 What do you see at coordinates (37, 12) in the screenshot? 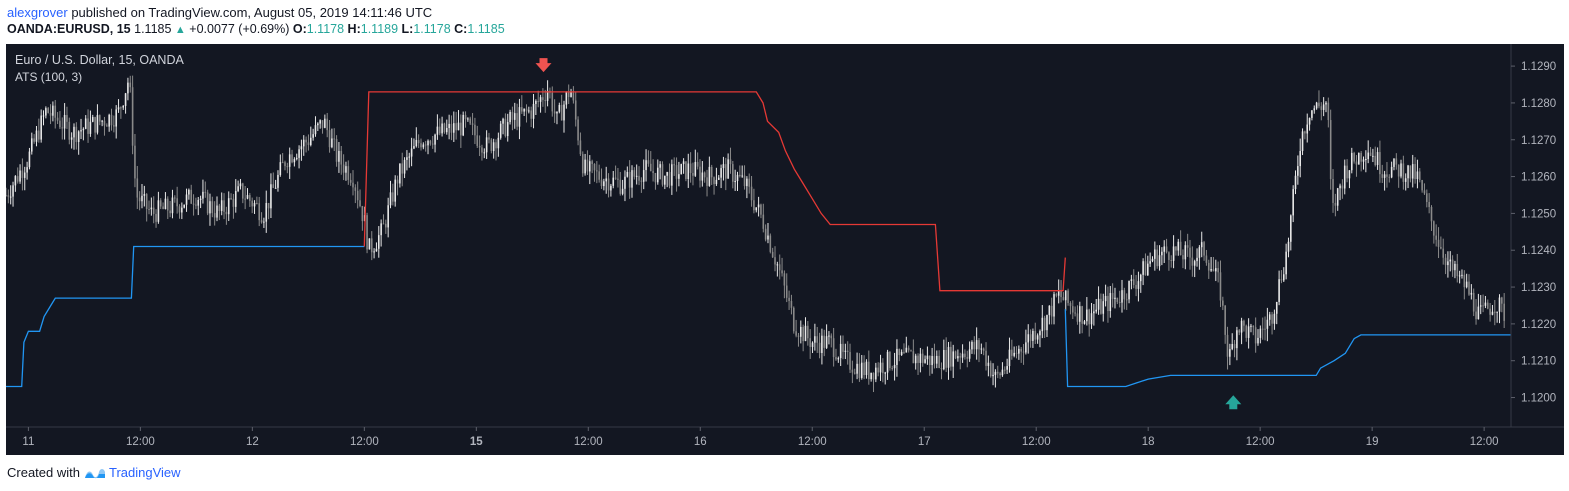
I see `author-link: alexgrover` at bounding box center [37, 12].